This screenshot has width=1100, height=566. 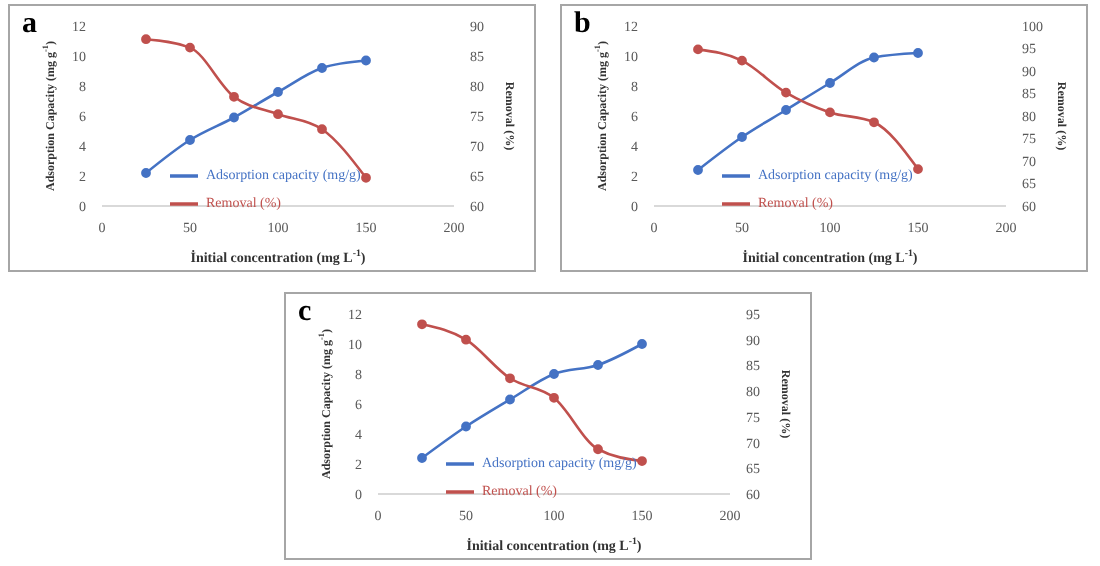 I want to click on chart-title: a, so click(x=29, y=24).